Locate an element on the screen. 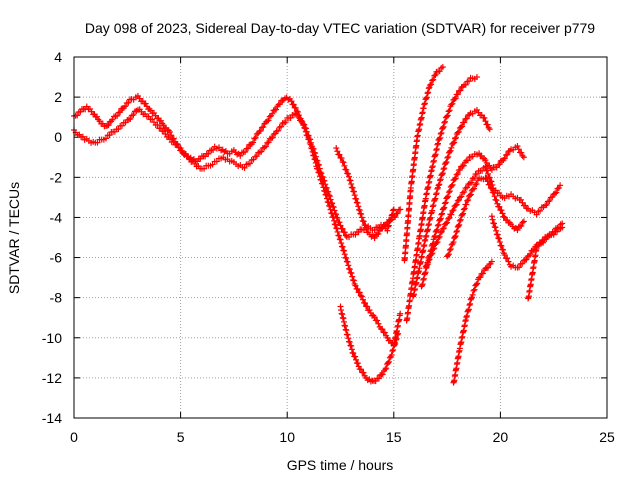 The height and width of the screenshot is (480, 640). y-tick-label: -12 is located at coordinates (52, 378).